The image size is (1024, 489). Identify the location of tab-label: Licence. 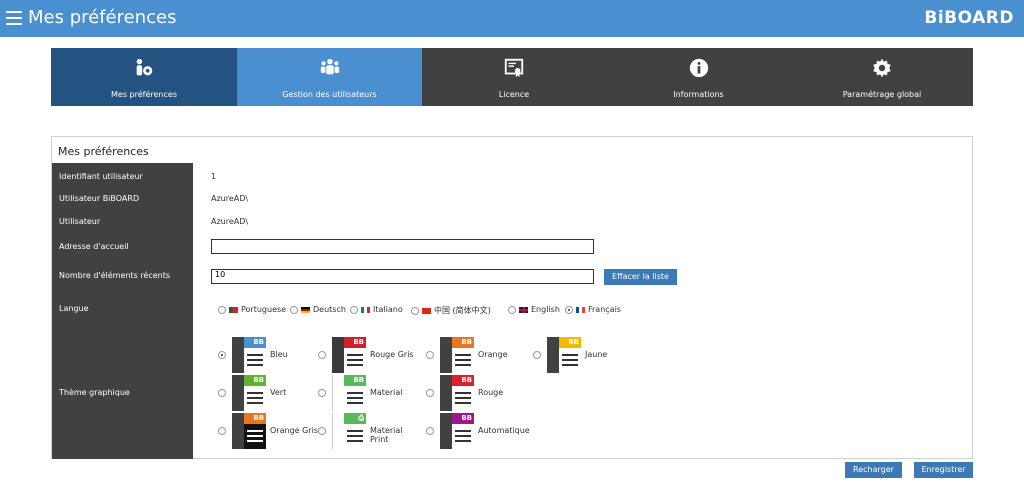
(514, 94).